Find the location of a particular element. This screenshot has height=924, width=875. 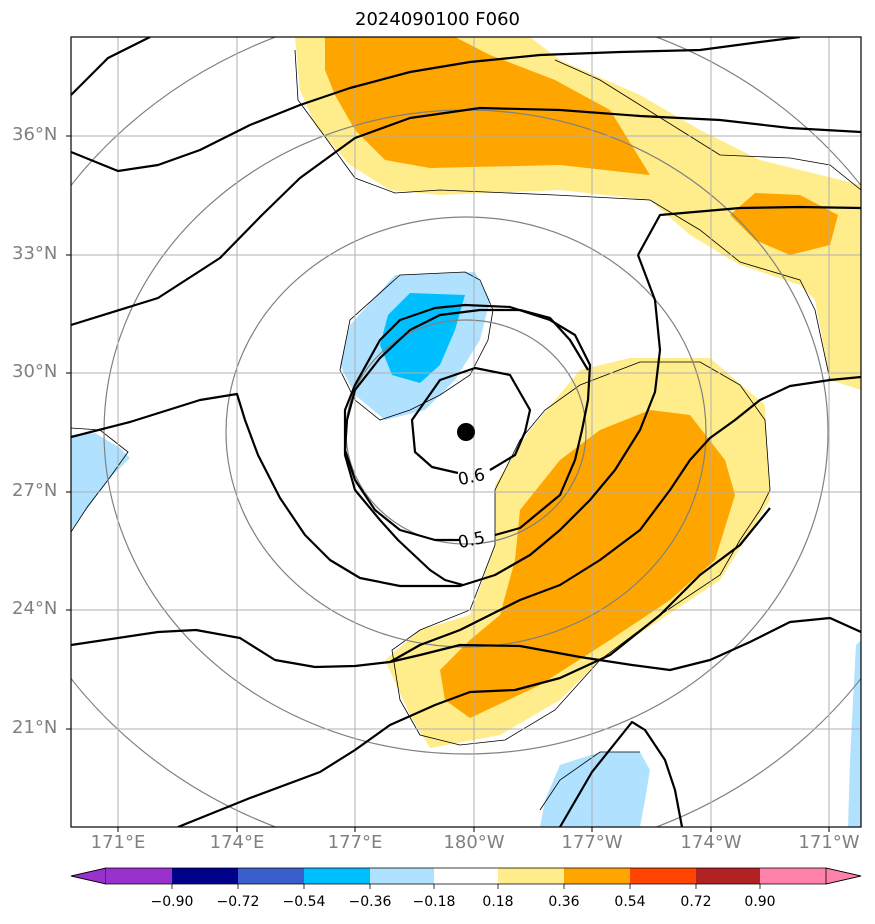

lat-label: 27°N is located at coordinates (35, 490).